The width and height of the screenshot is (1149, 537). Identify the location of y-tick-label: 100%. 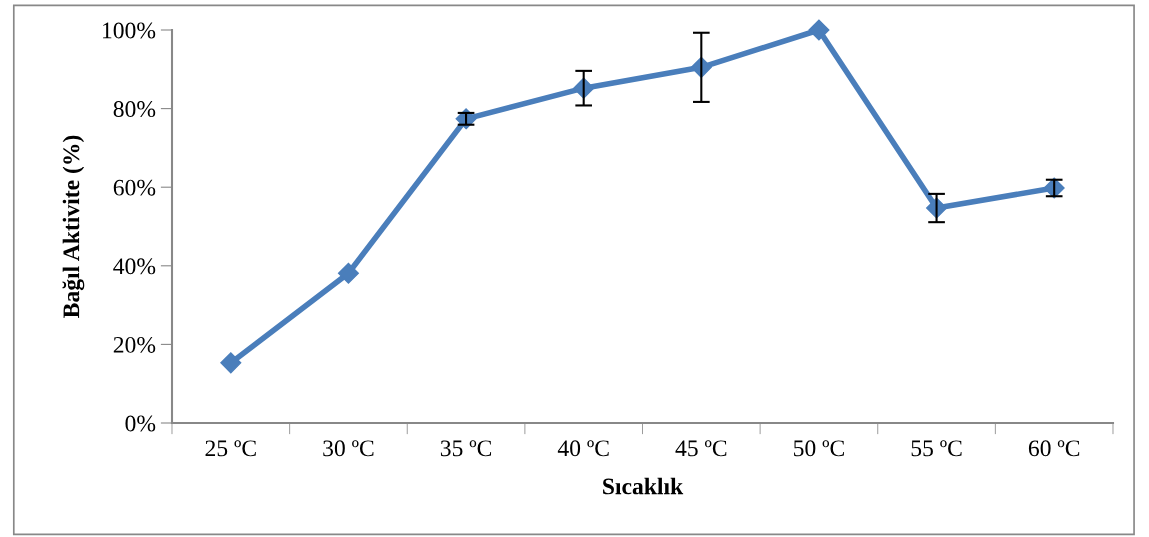
(129, 30).